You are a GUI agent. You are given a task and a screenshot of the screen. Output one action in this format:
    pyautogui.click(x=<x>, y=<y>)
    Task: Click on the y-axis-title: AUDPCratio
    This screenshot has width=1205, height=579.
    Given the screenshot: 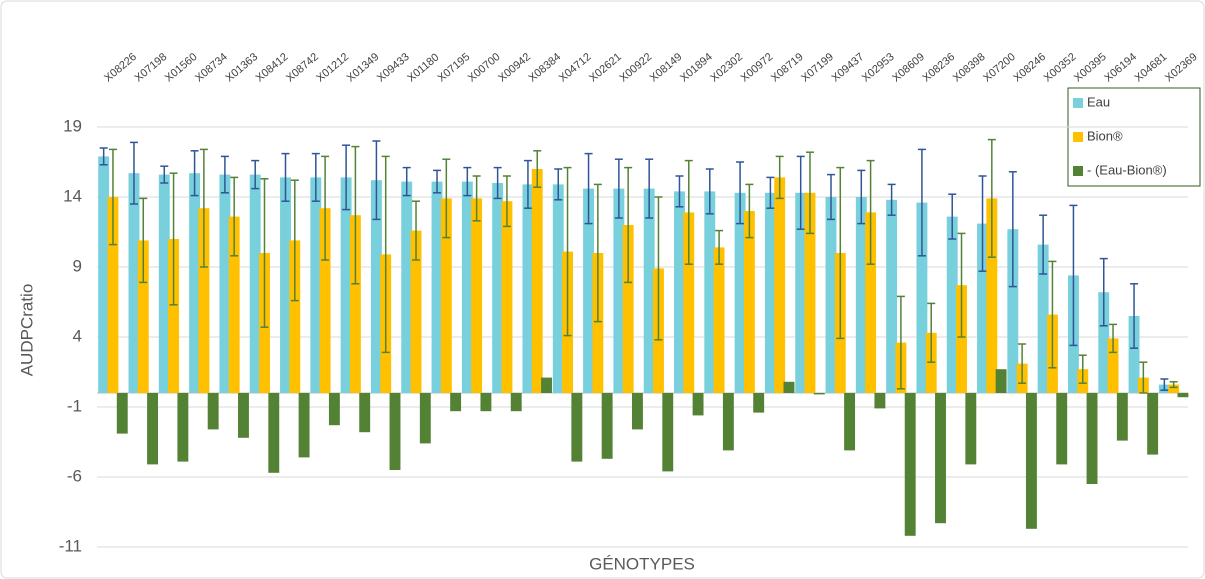 What is the action you would take?
    pyautogui.click(x=26, y=330)
    